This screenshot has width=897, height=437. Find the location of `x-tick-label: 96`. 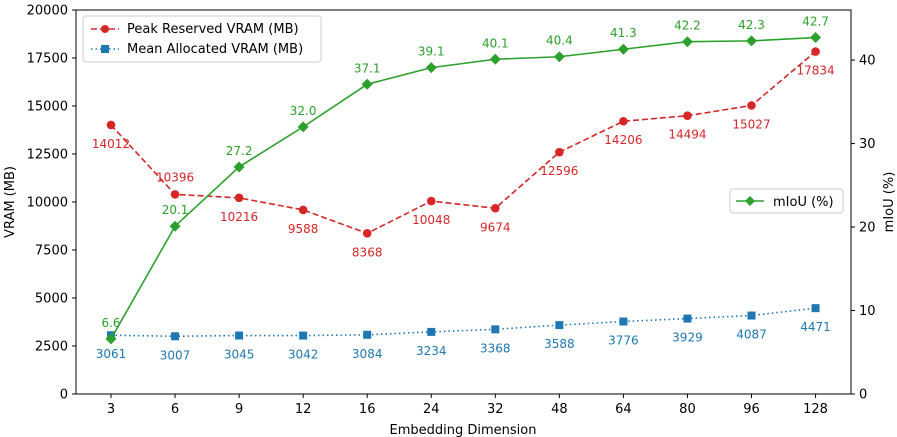

x-tick-label: 96 is located at coordinates (751, 409).